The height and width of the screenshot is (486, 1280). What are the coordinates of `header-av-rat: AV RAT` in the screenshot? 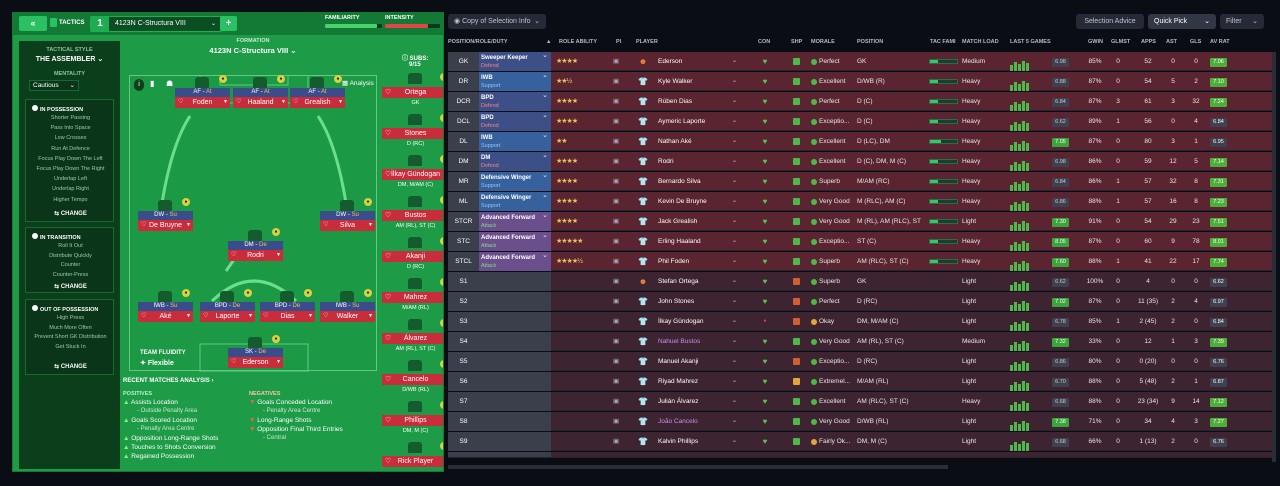 It's located at (1220, 42).